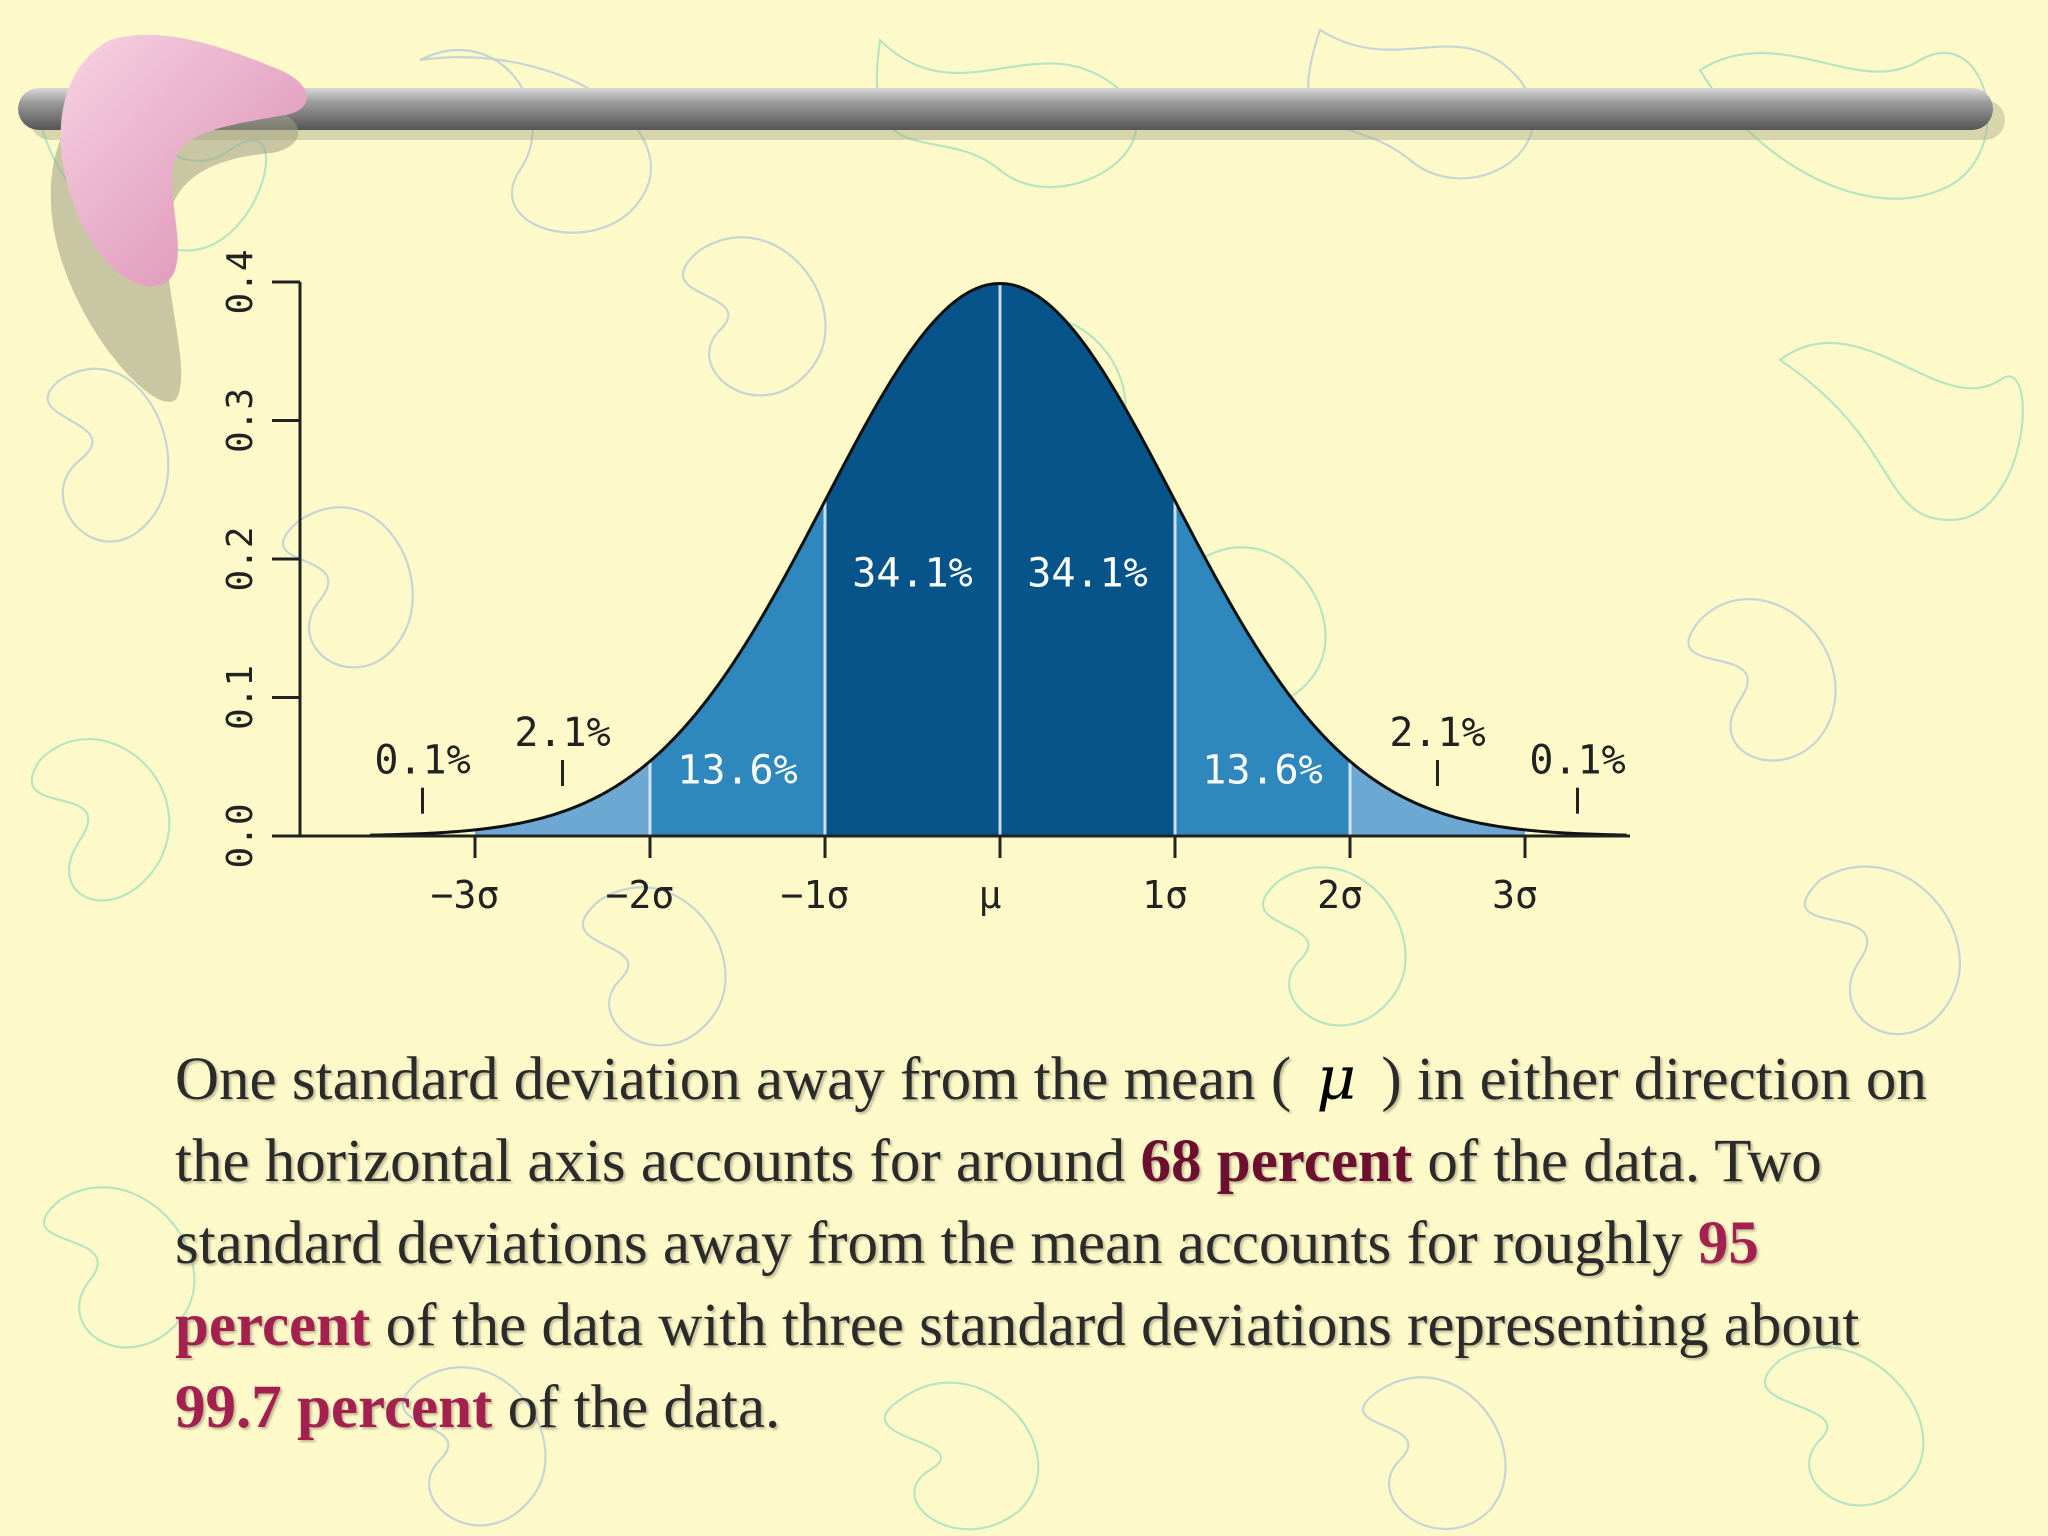 The image size is (2048, 1536). I want to click on horizontal-rule-bar, so click(1011, 114).